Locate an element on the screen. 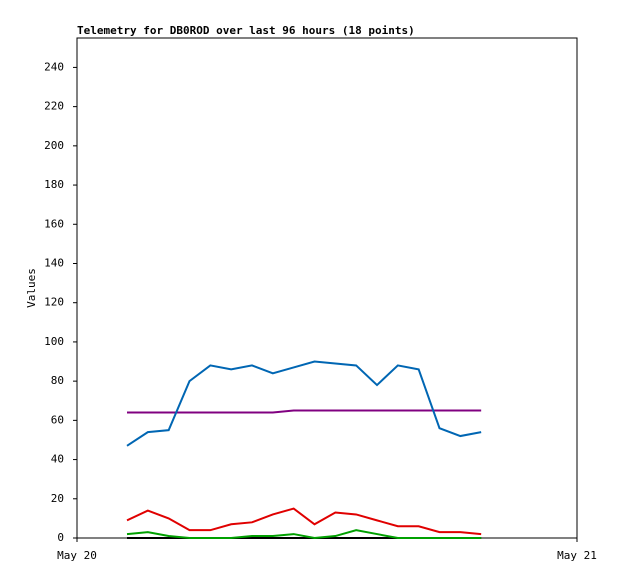  y-axis-label: Values is located at coordinates (31, 288).